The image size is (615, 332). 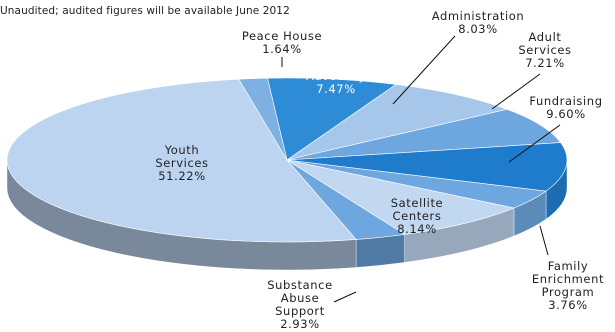 I want to click on label-youth-services-pct: 51.22%, so click(x=182, y=176).